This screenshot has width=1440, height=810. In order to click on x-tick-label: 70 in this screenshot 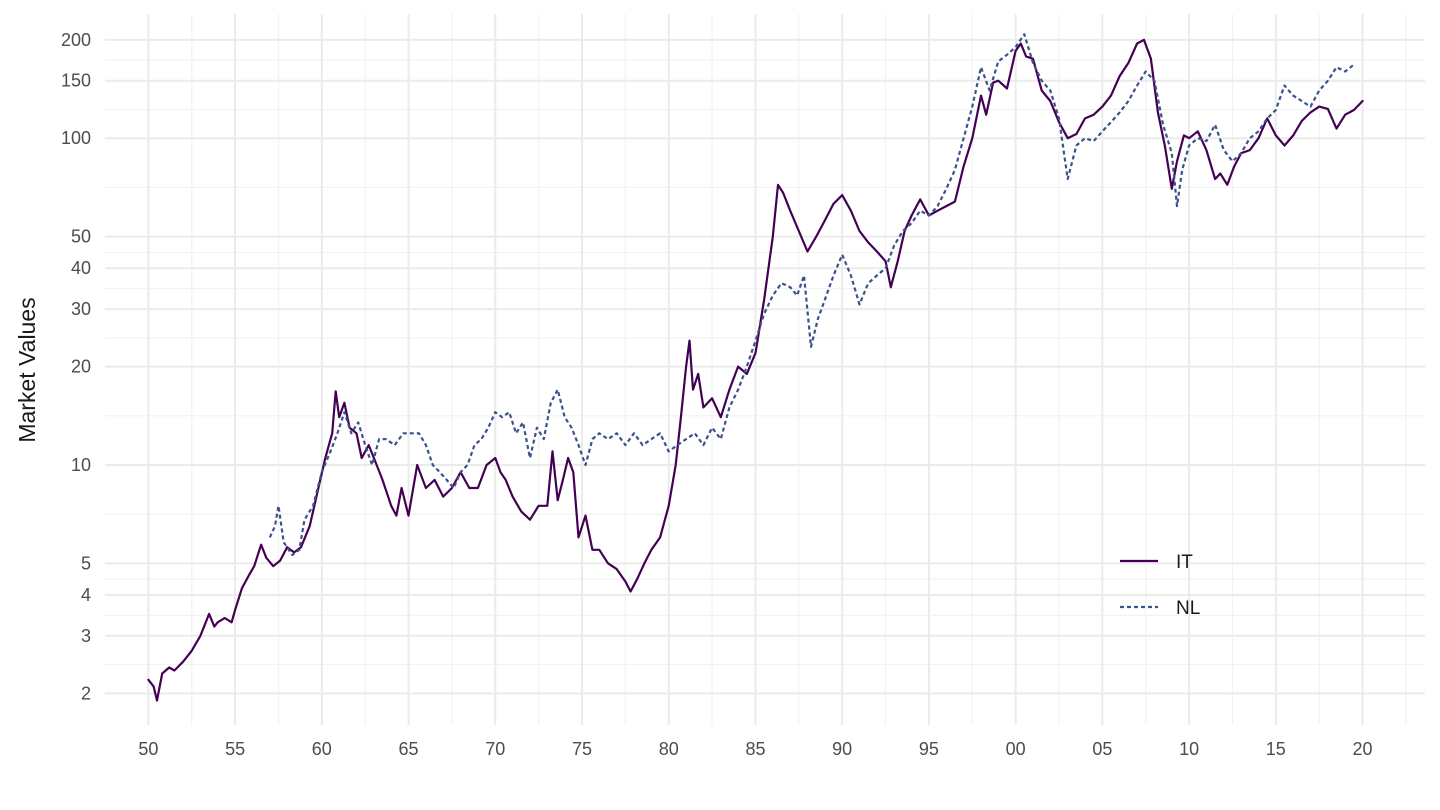, I will do `click(495, 749)`.